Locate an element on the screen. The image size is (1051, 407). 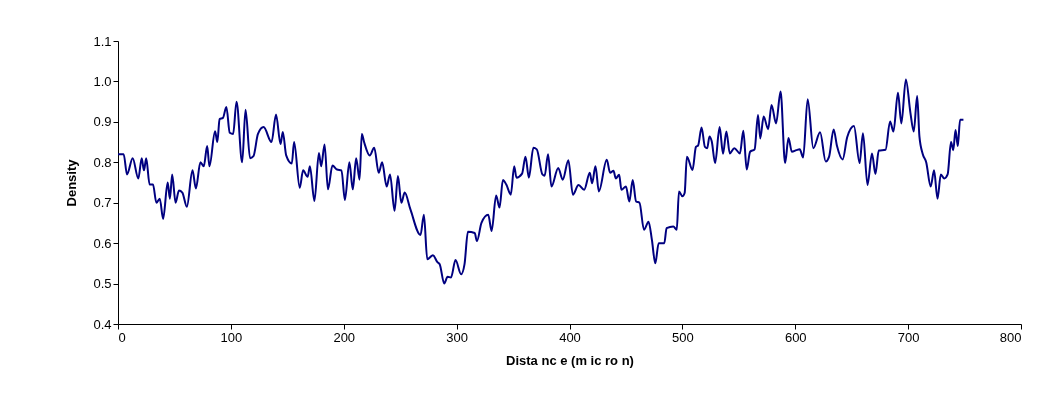
x-tick-label: 0 is located at coordinates (122, 337).